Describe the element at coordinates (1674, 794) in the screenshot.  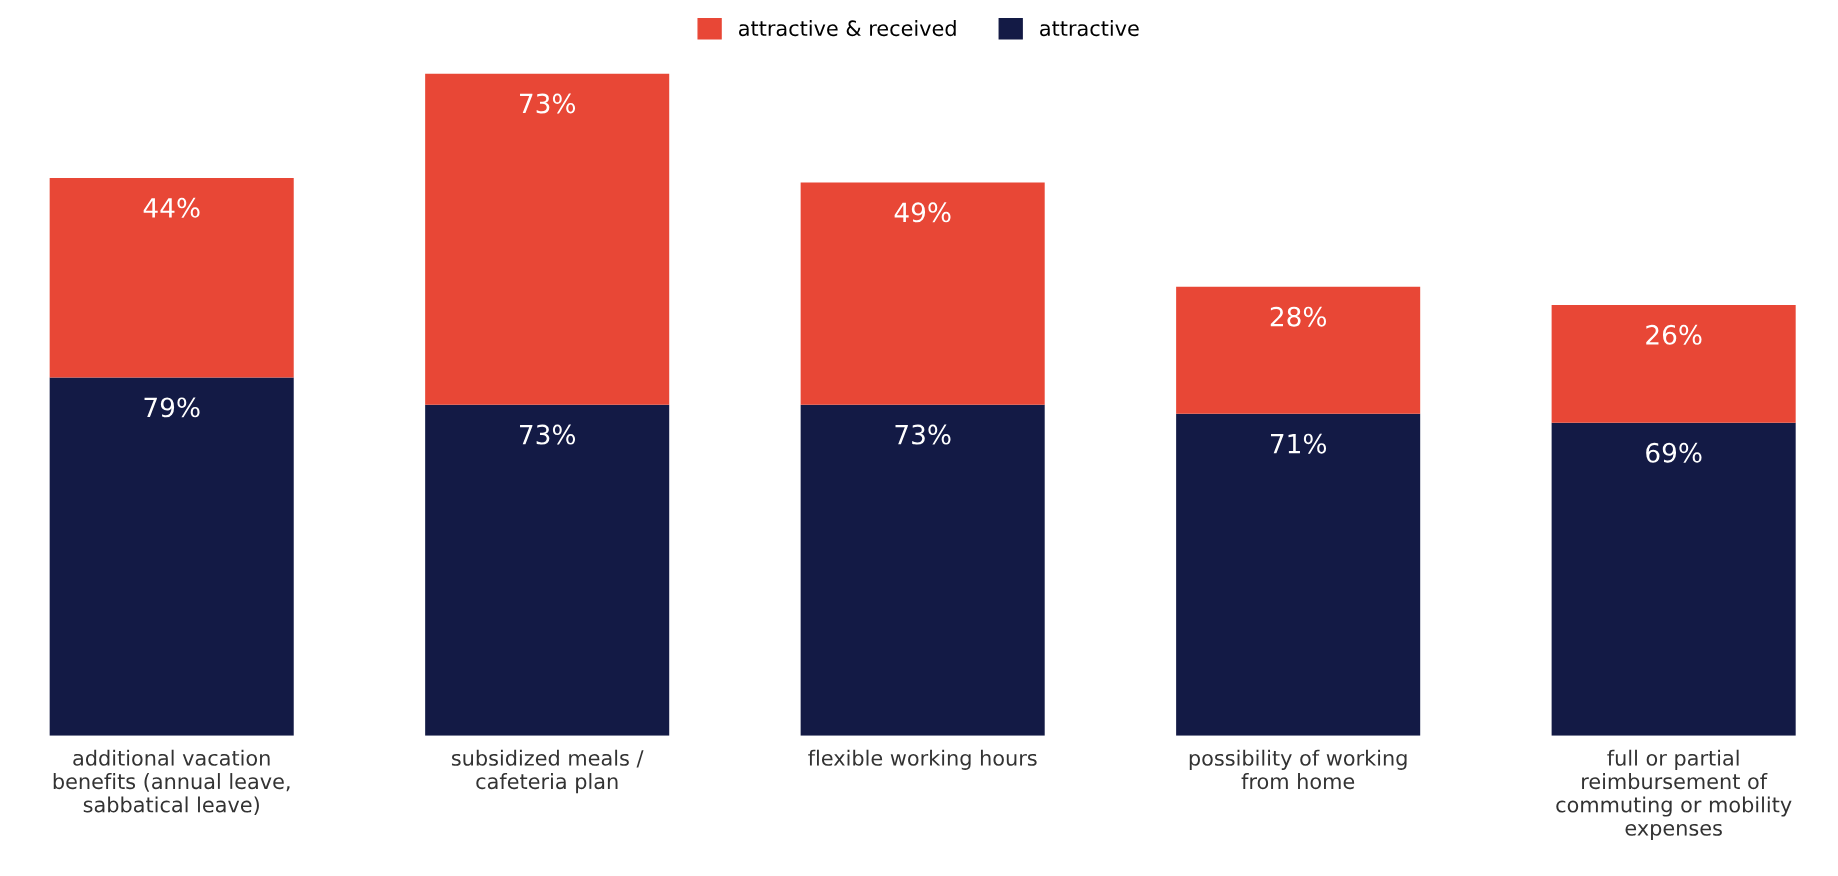
I see `x-tick-label: full or partial reimbursement of commuting or mobility expenses` at that location.